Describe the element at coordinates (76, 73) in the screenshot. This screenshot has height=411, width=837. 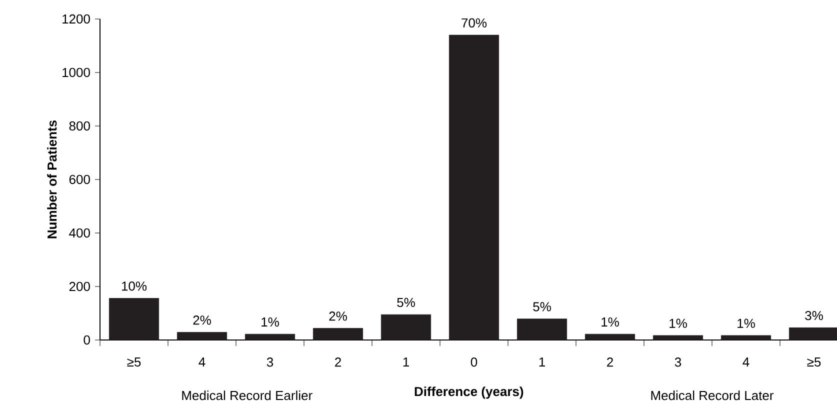
I see `y-tick-label: 1000` at that location.